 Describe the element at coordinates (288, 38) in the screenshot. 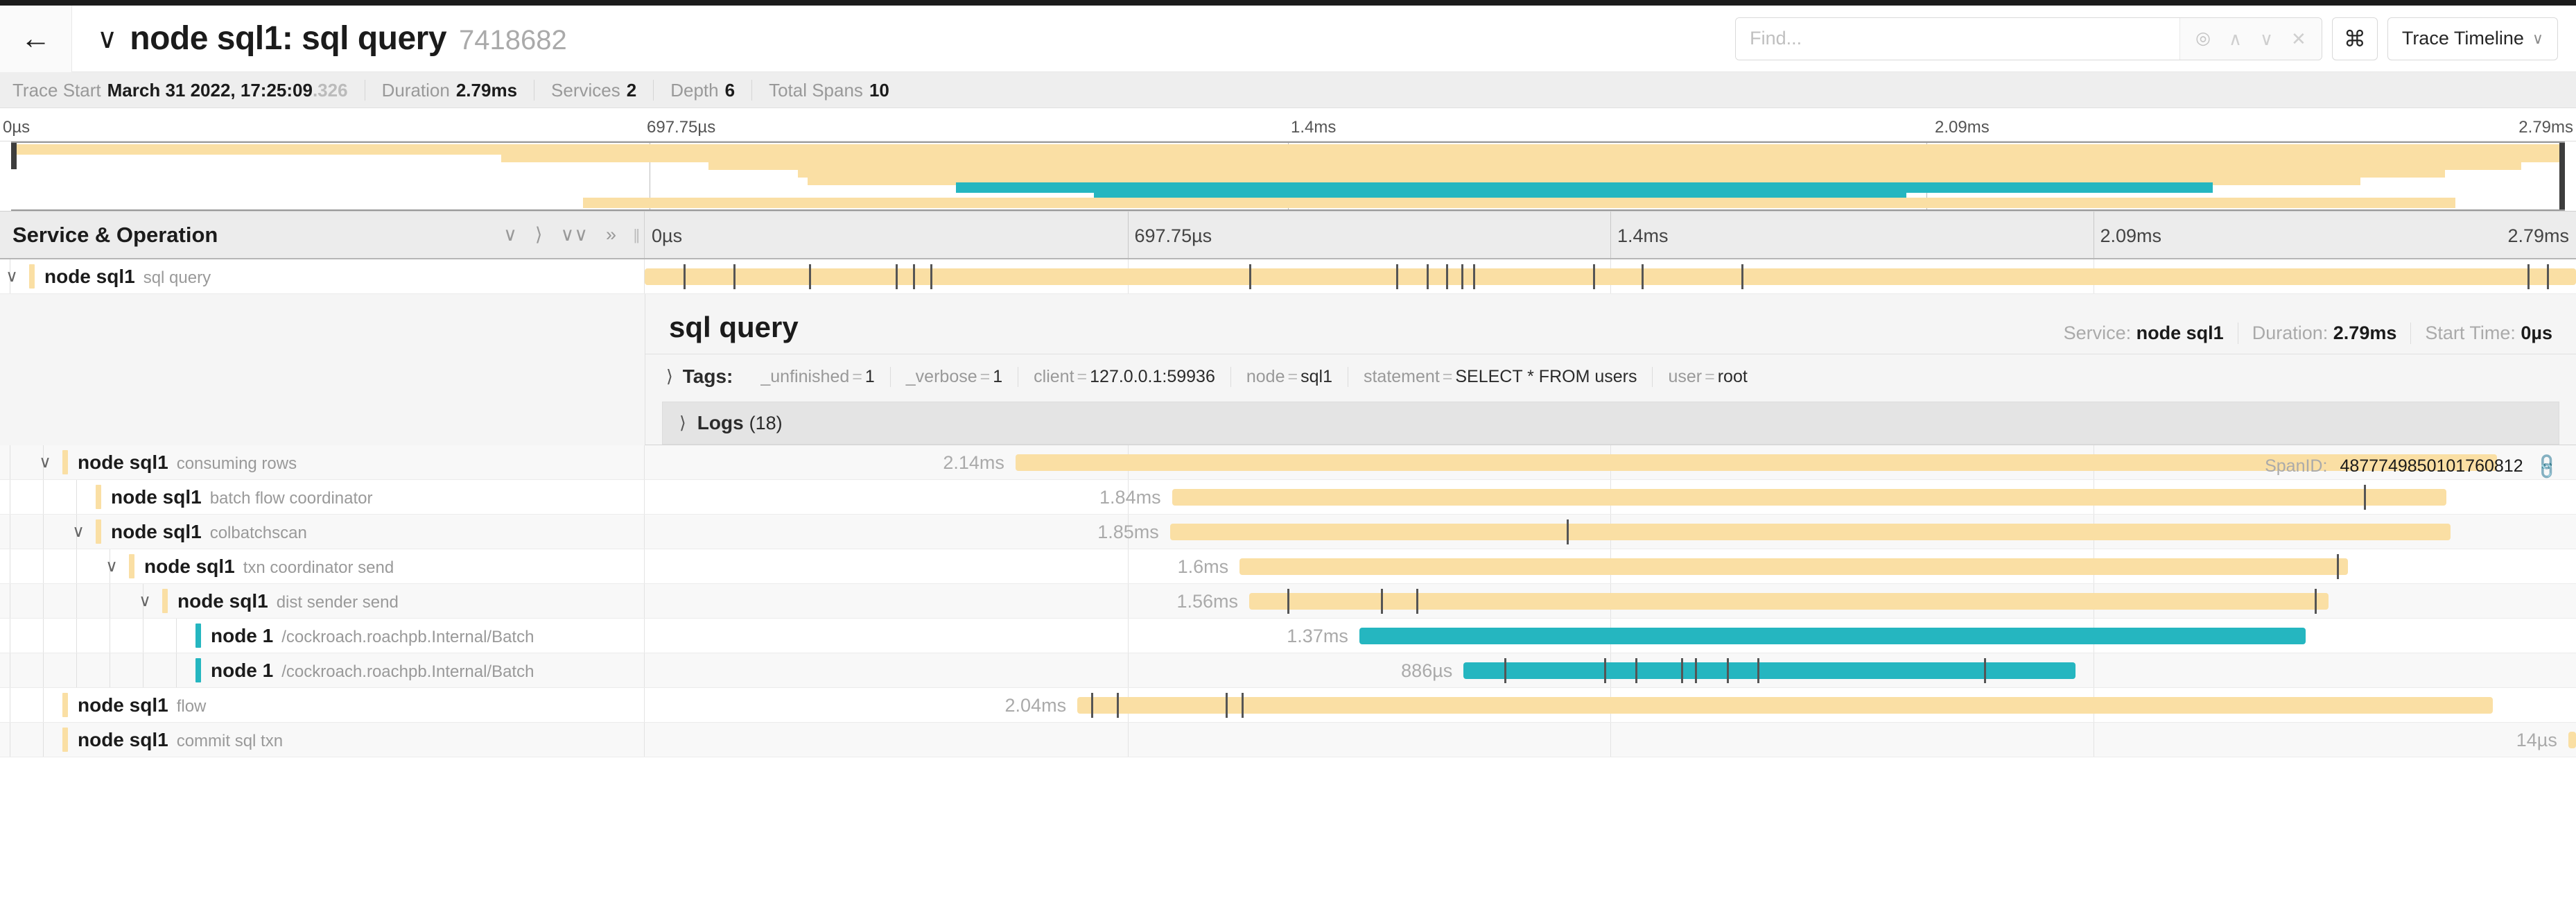

I see `page-title: node sql1: sql query` at that location.